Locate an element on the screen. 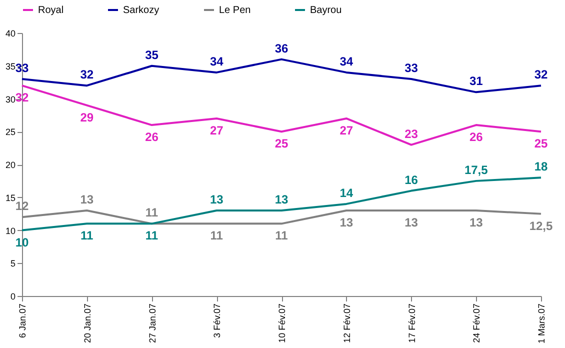 The height and width of the screenshot is (348, 565). x-tick-label: 1 Mars.07 is located at coordinates (541, 324).